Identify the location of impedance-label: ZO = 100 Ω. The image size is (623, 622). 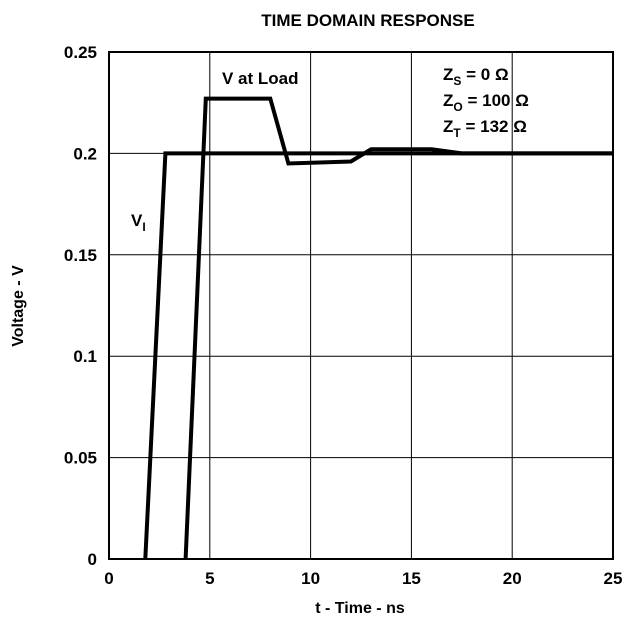
(486, 102).